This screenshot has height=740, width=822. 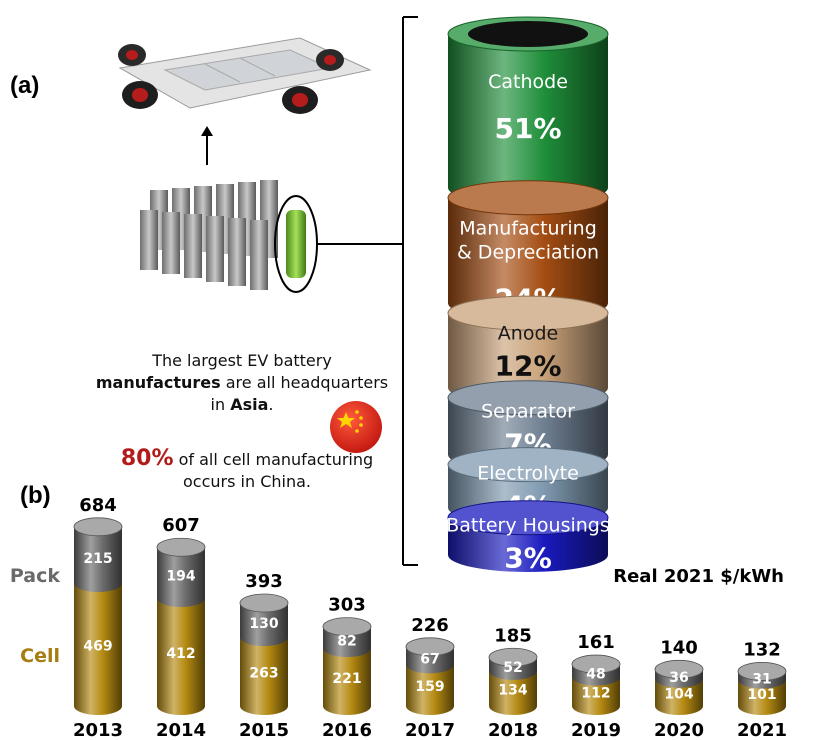 What do you see at coordinates (679, 647) in the screenshot?
I see `total-value-label: 140` at bounding box center [679, 647].